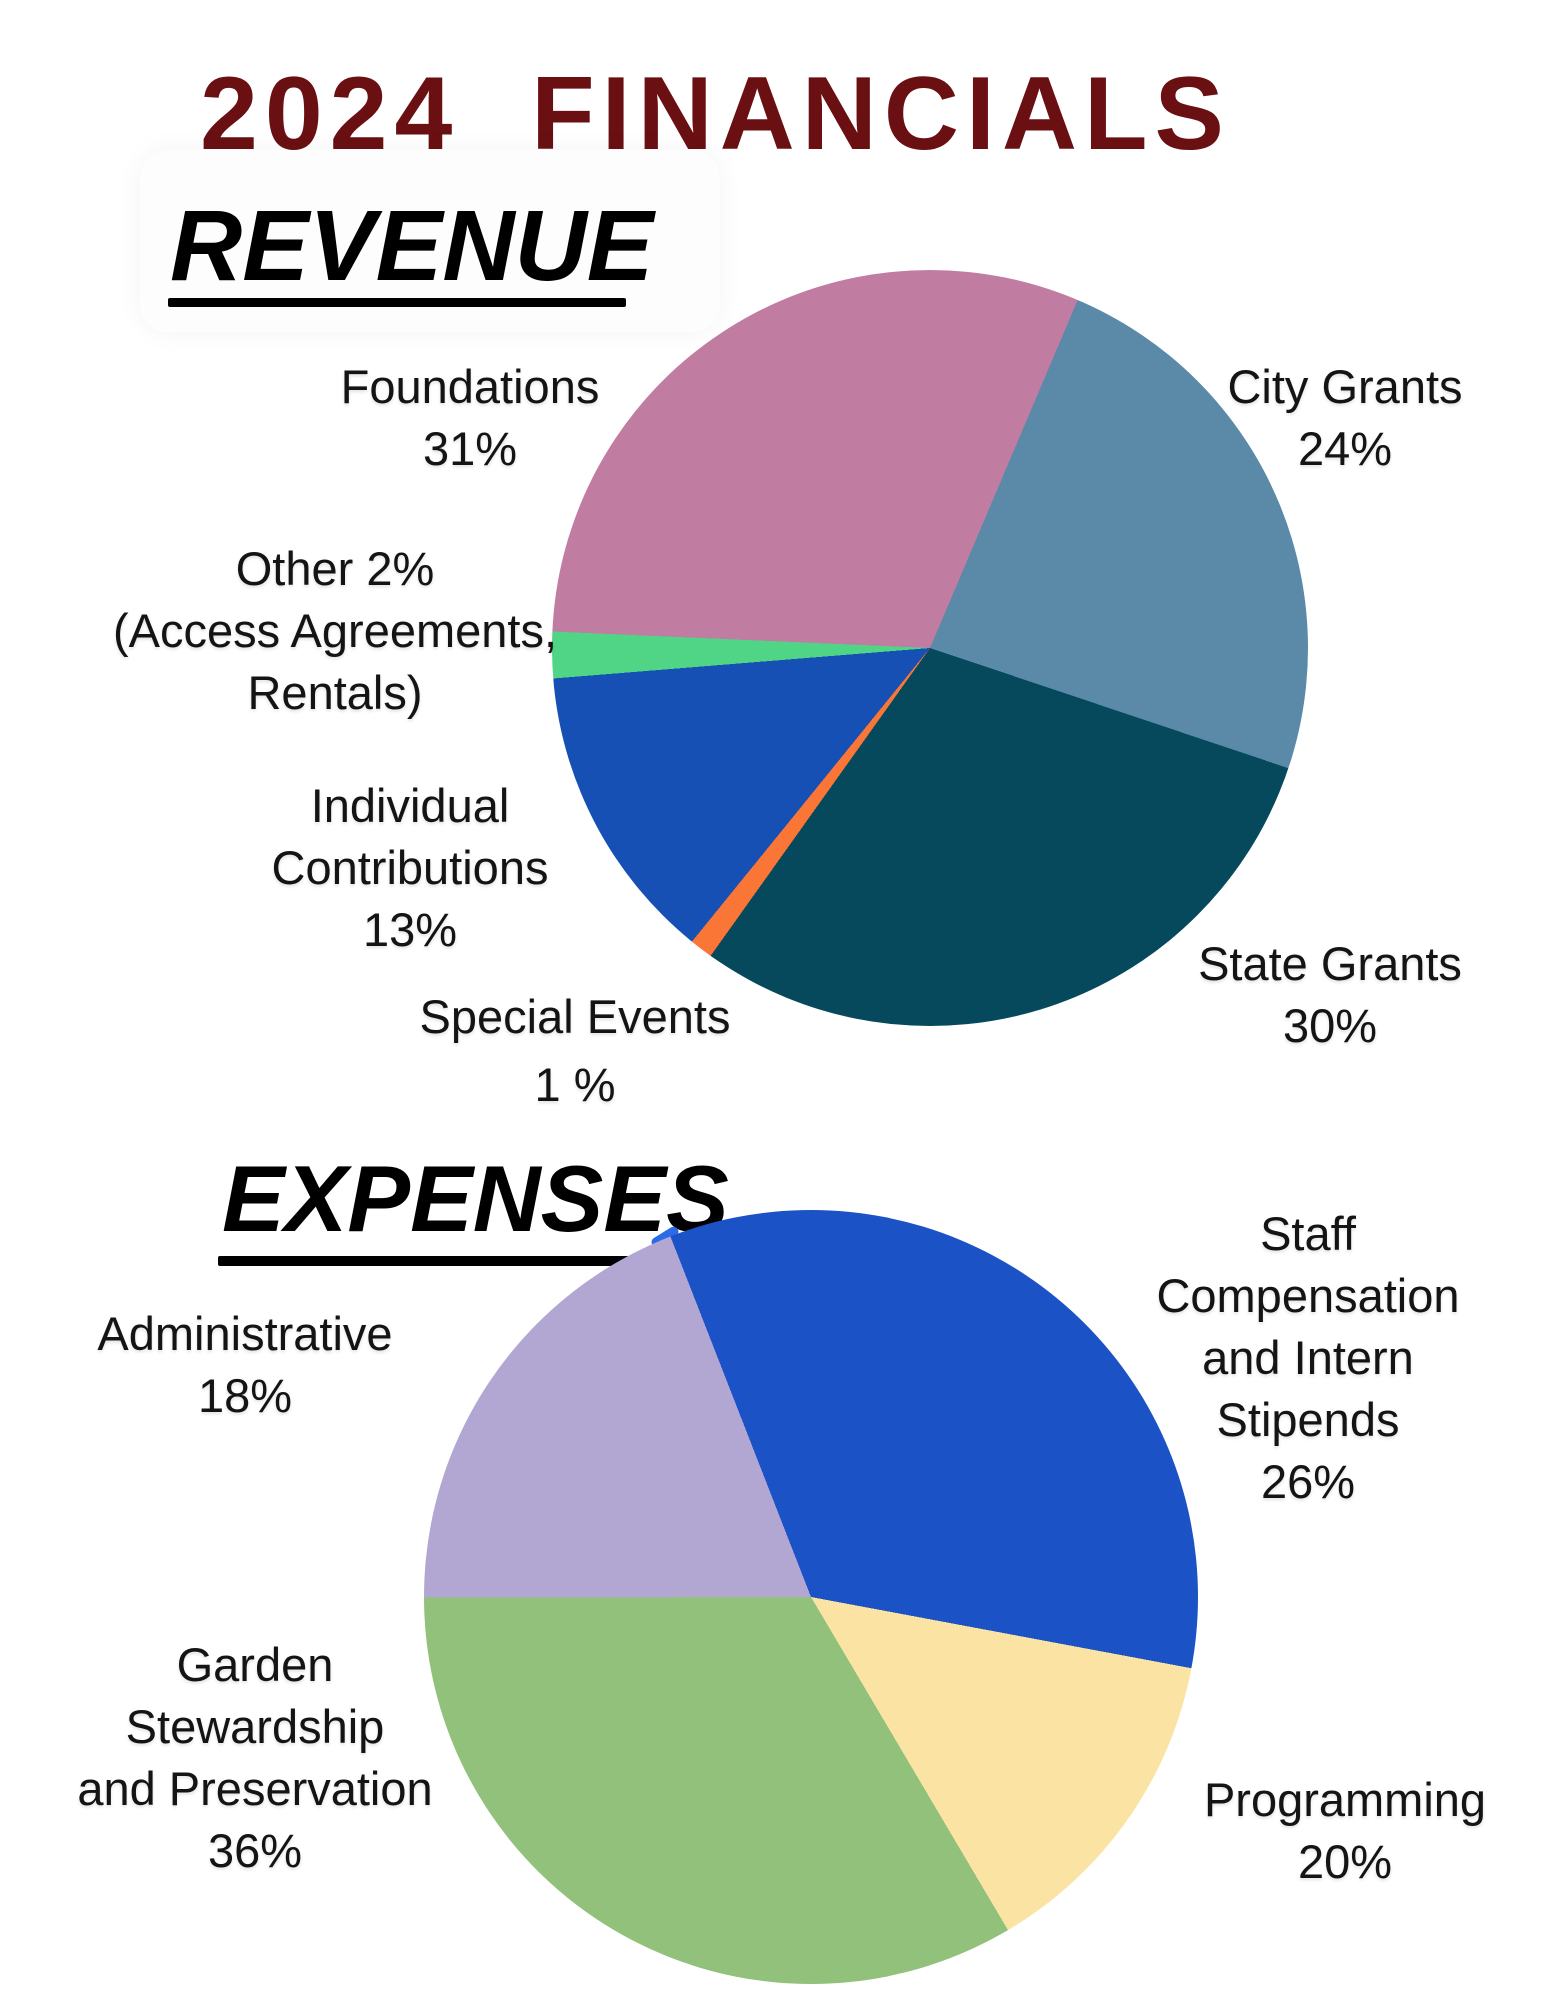  I want to click on label-line: Stewardship, so click(255, 1726).